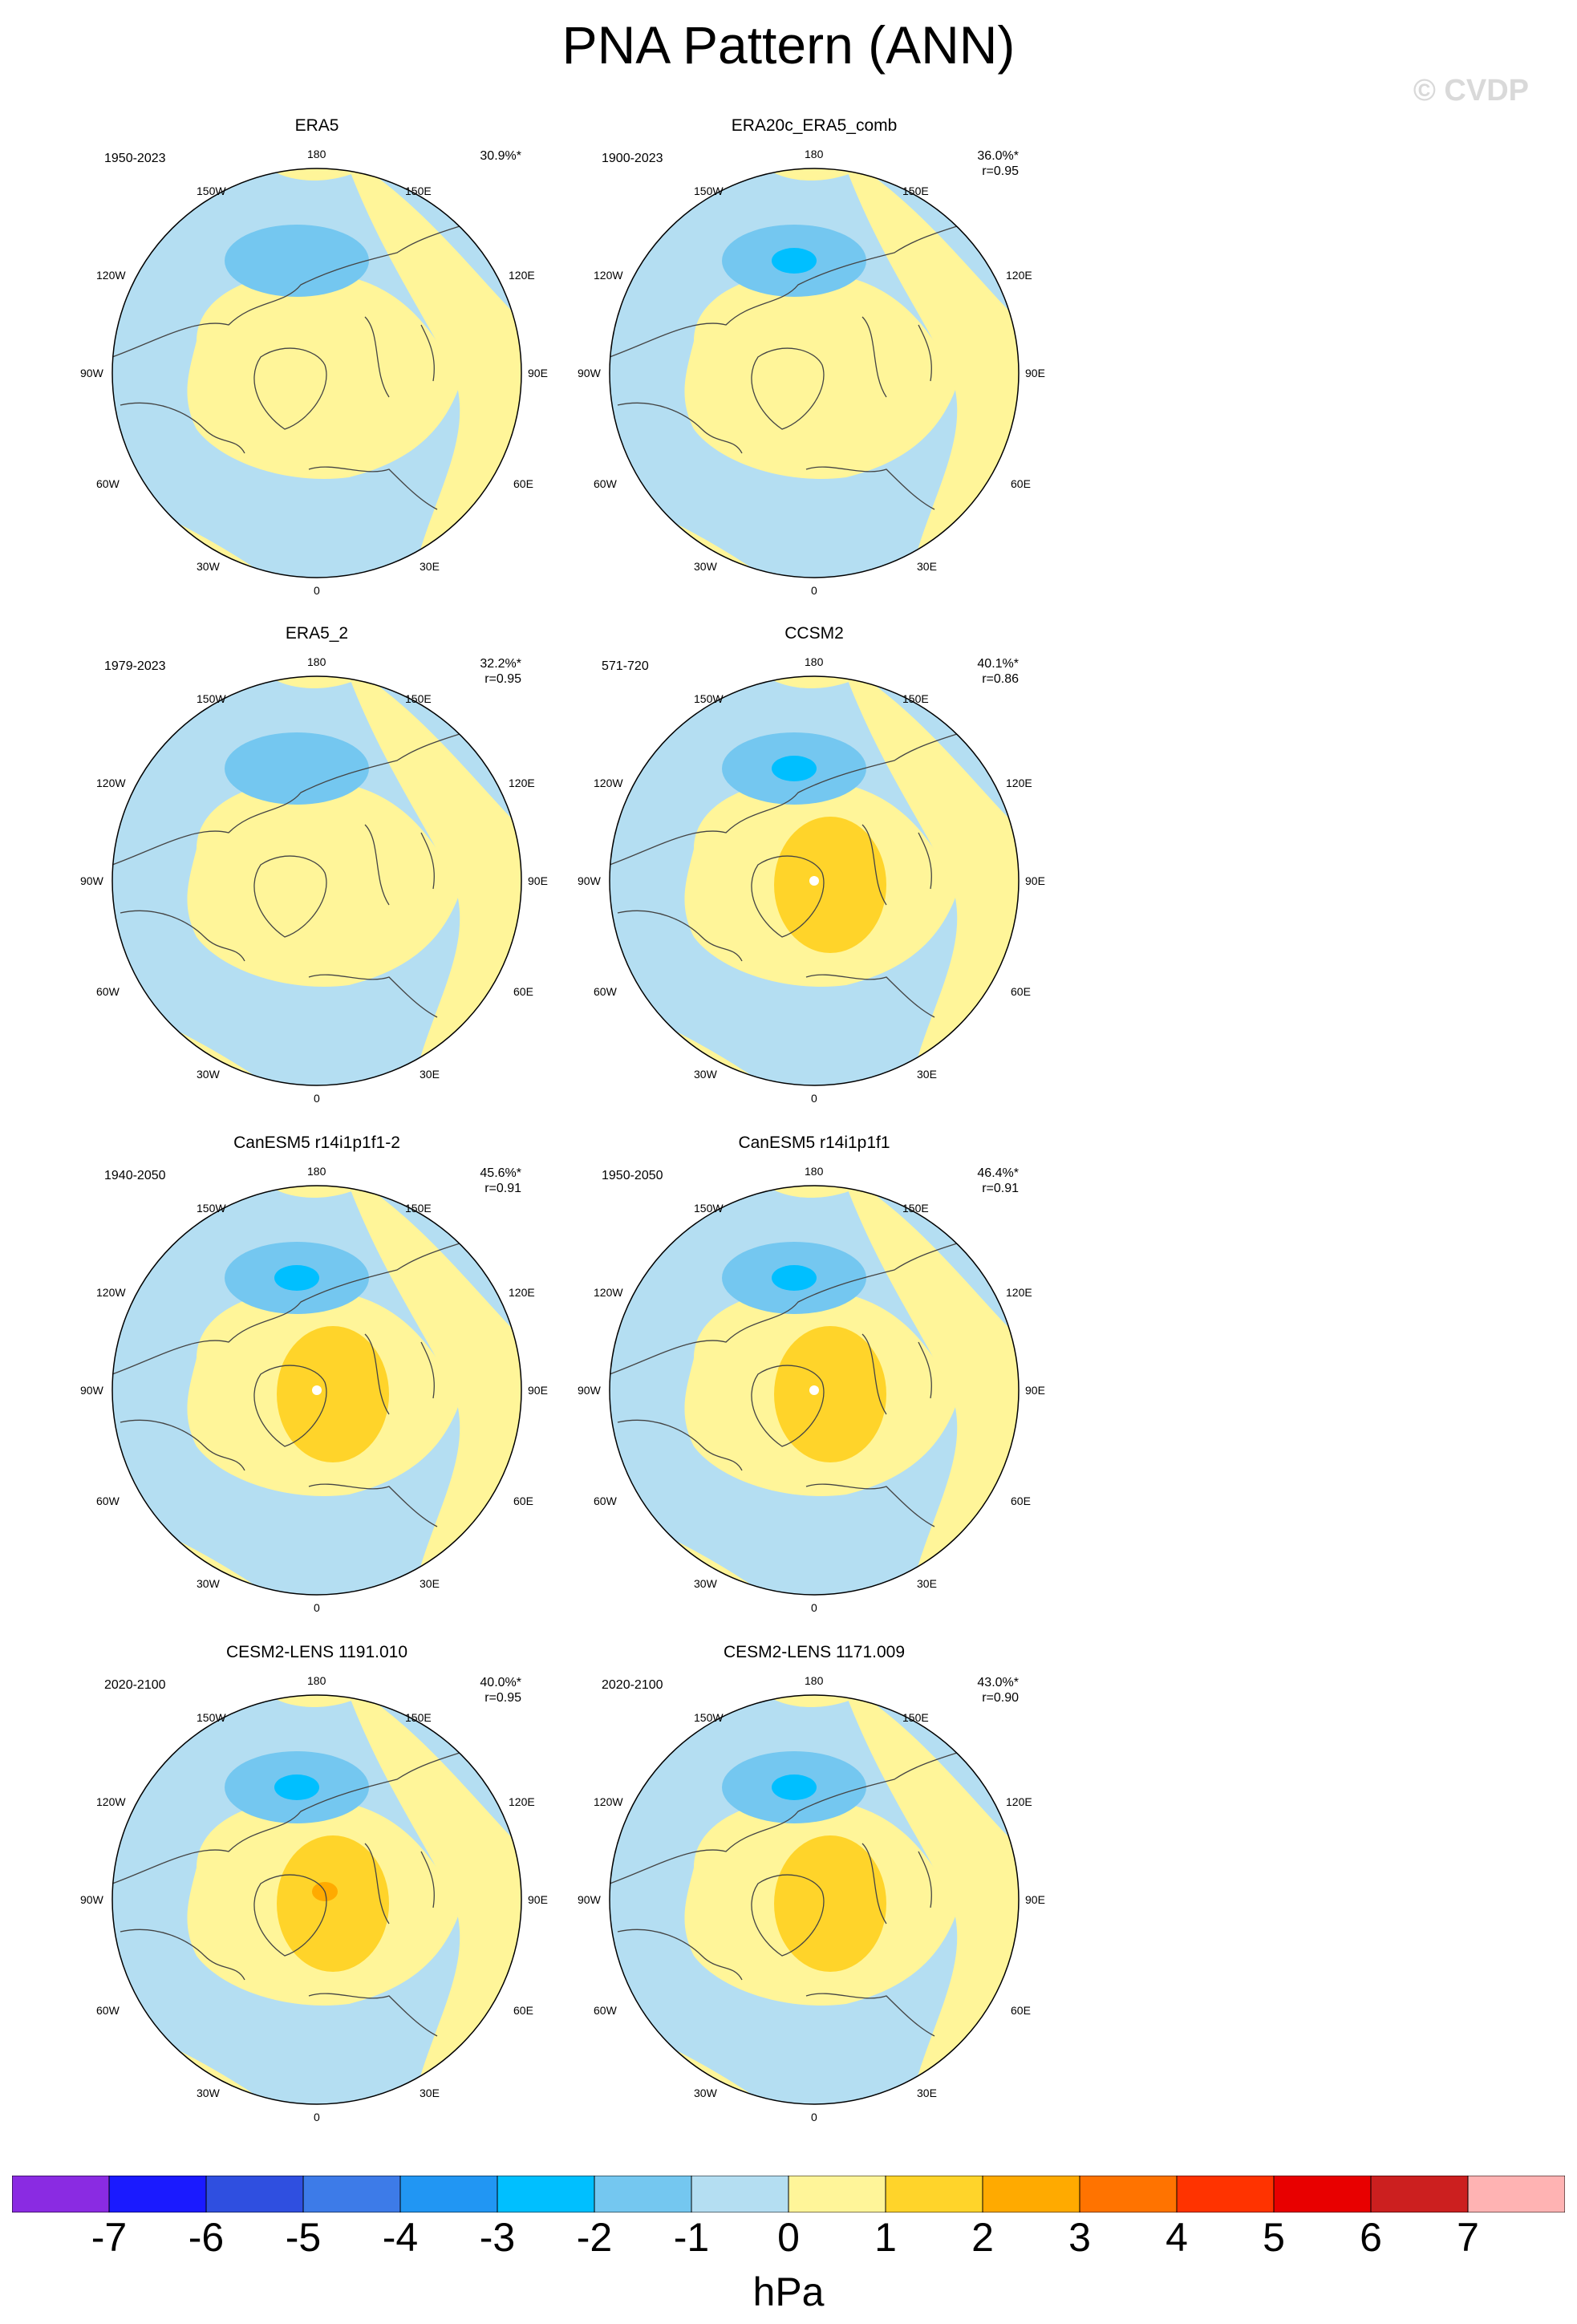 This screenshot has width=1577, height=2324. I want to click on colorbar-tick-label: -2, so click(594, 2237).